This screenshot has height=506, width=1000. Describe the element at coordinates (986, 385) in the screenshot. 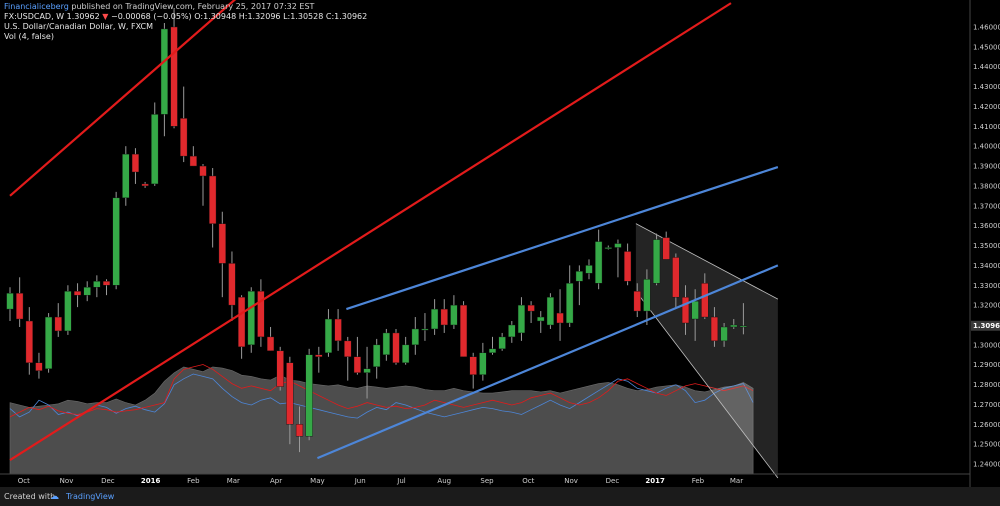

I see `price-tick-label: 1.28000` at that location.